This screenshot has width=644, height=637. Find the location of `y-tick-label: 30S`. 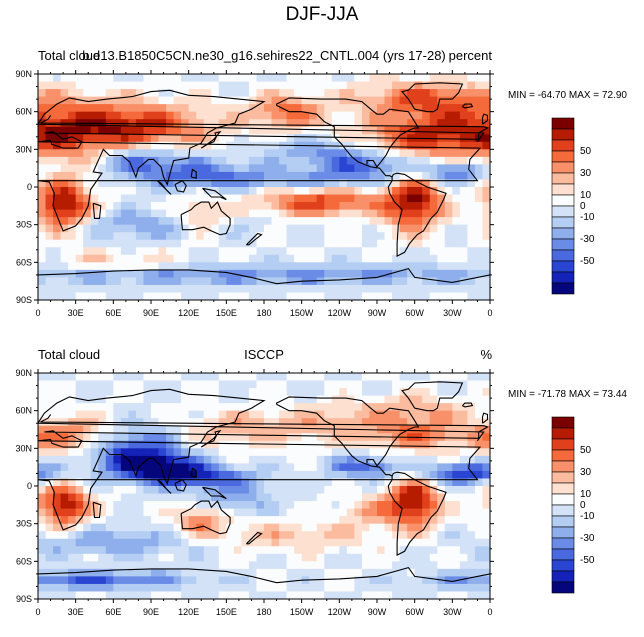

y-tick-label: 30S is located at coordinates (24, 524).